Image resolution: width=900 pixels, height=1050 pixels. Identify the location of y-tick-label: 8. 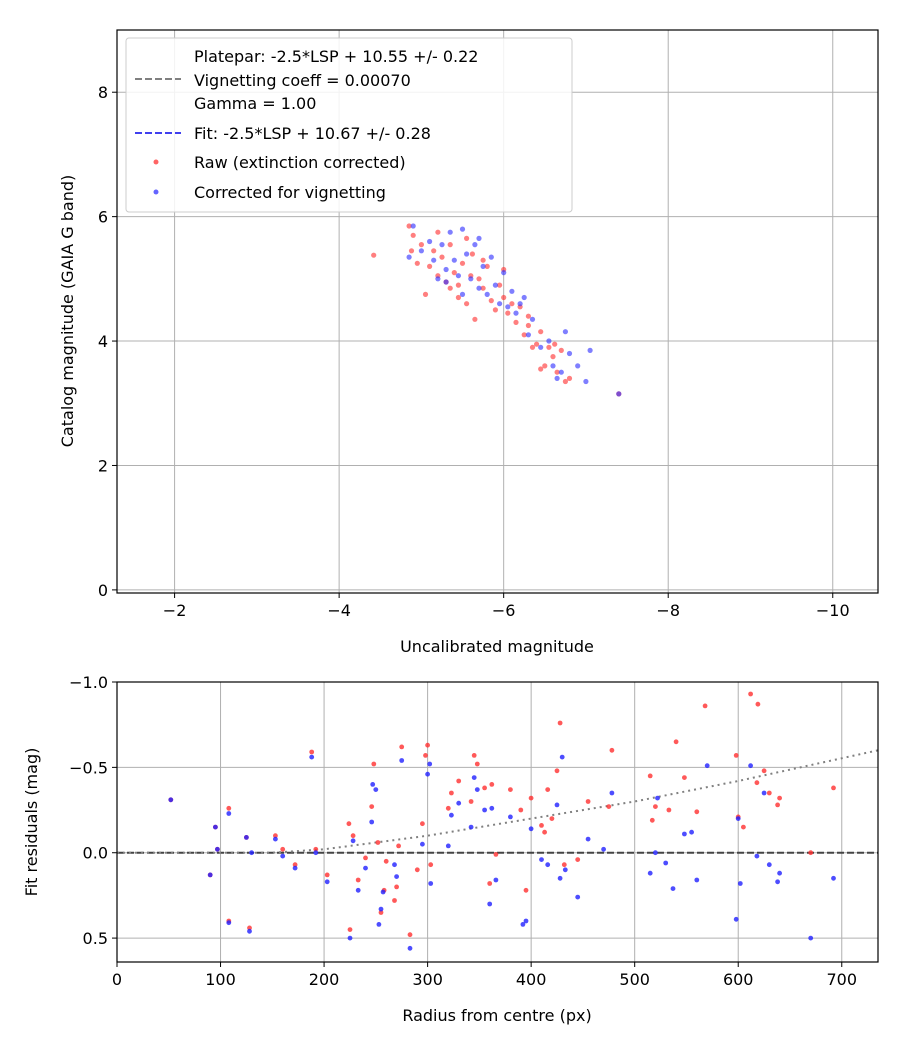
(103, 92).